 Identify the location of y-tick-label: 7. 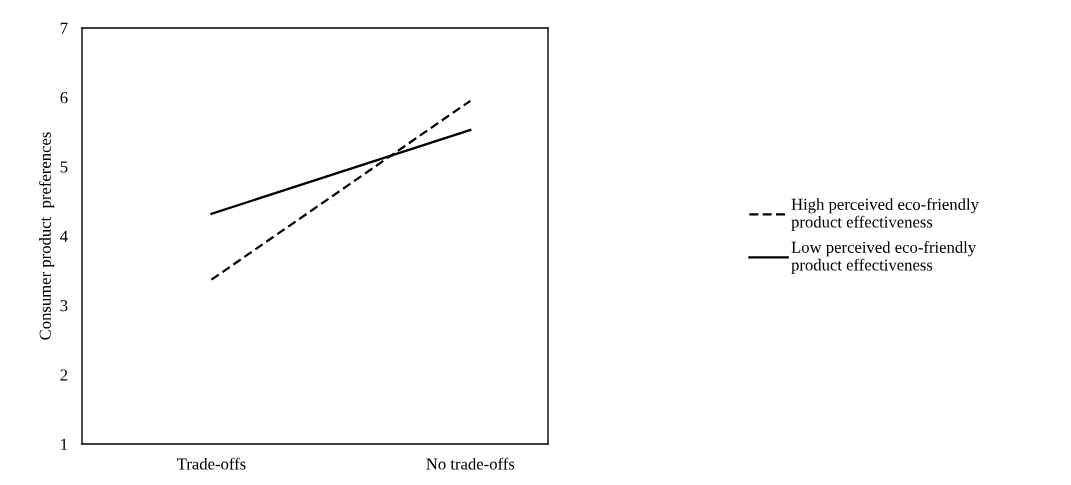
(64, 28).